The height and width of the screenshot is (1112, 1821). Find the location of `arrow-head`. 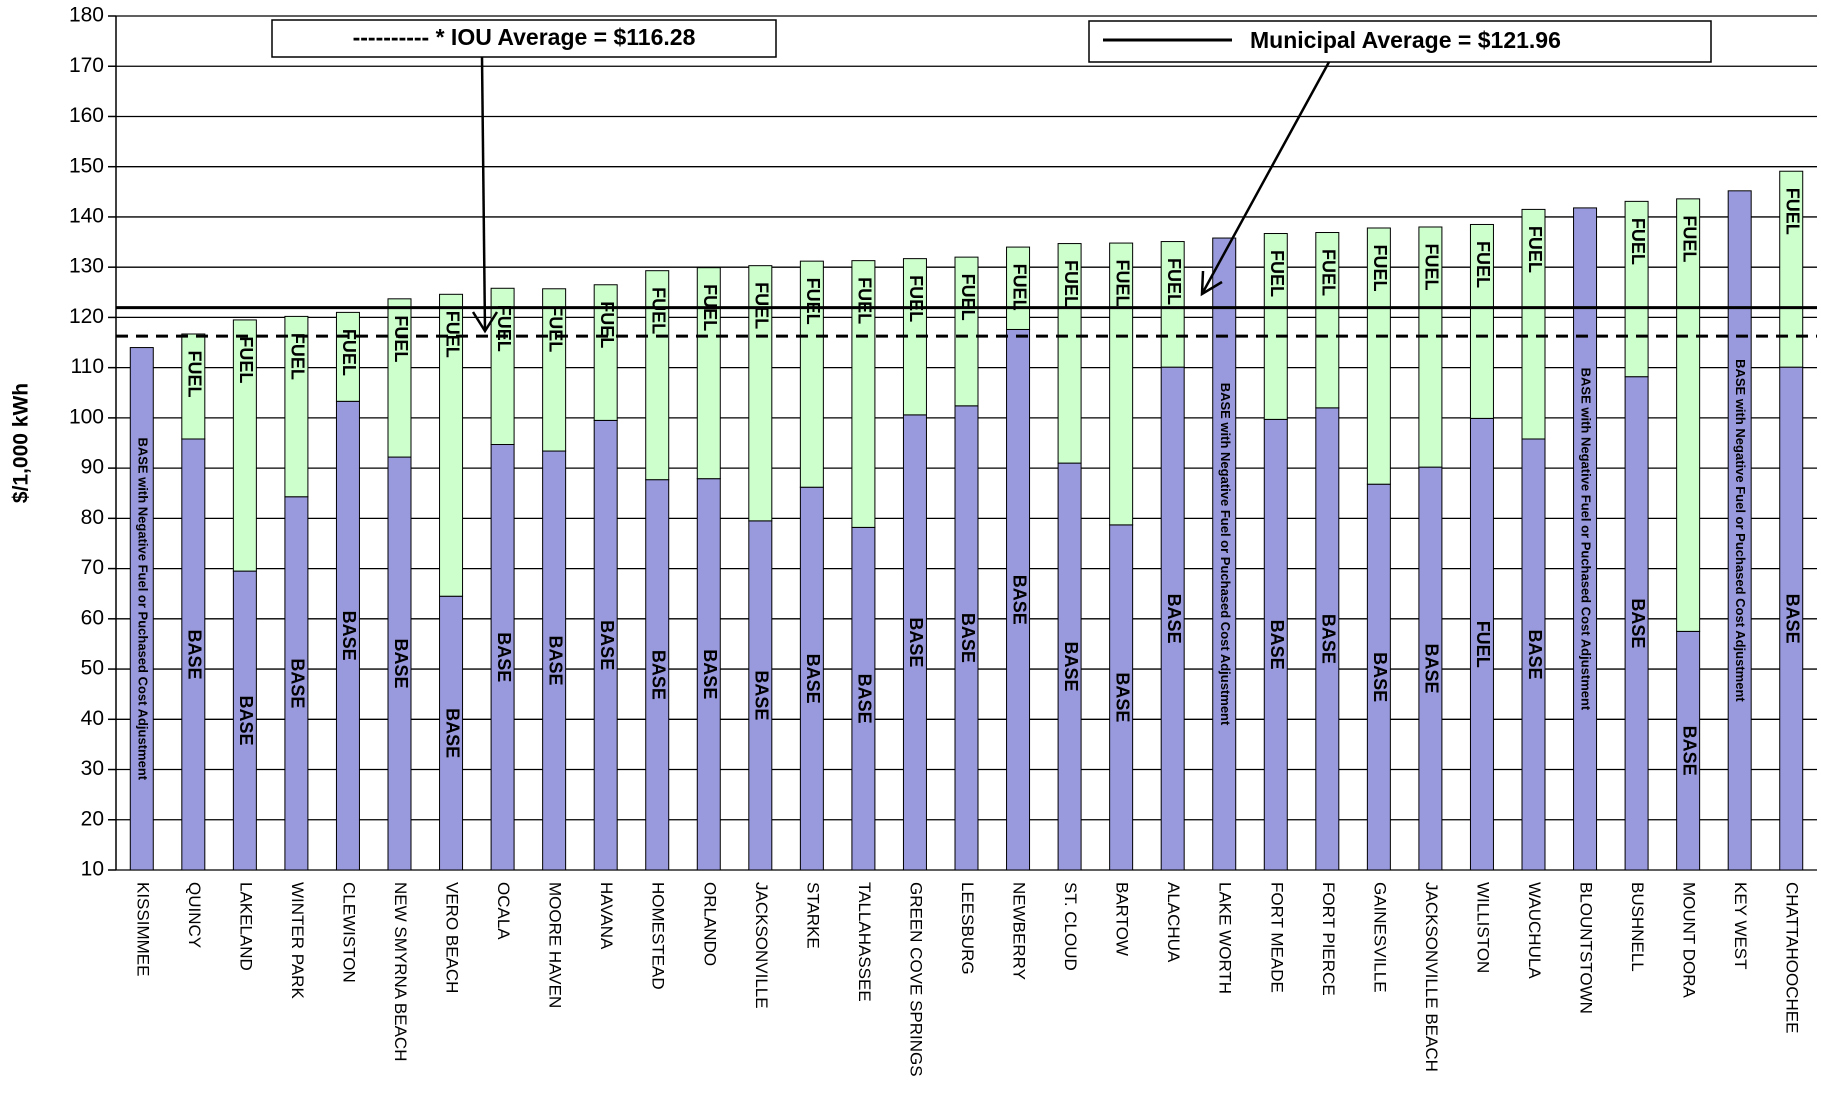

arrow-head is located at coordinates (1211, 283).